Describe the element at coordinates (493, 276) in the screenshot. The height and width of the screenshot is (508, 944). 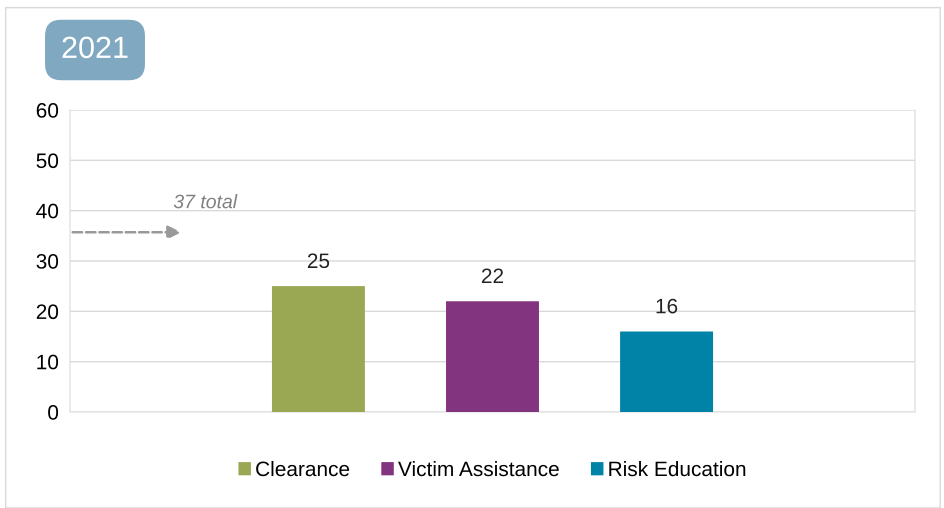
I see `data-label: 22` at that location.